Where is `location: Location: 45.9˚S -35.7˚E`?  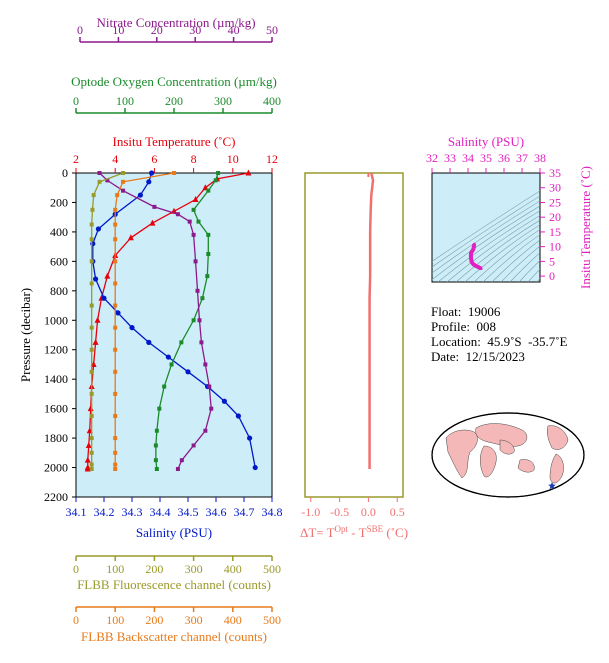 location: Location: 45.9˚S -35.7˚E is located at coordinates (499, 341).